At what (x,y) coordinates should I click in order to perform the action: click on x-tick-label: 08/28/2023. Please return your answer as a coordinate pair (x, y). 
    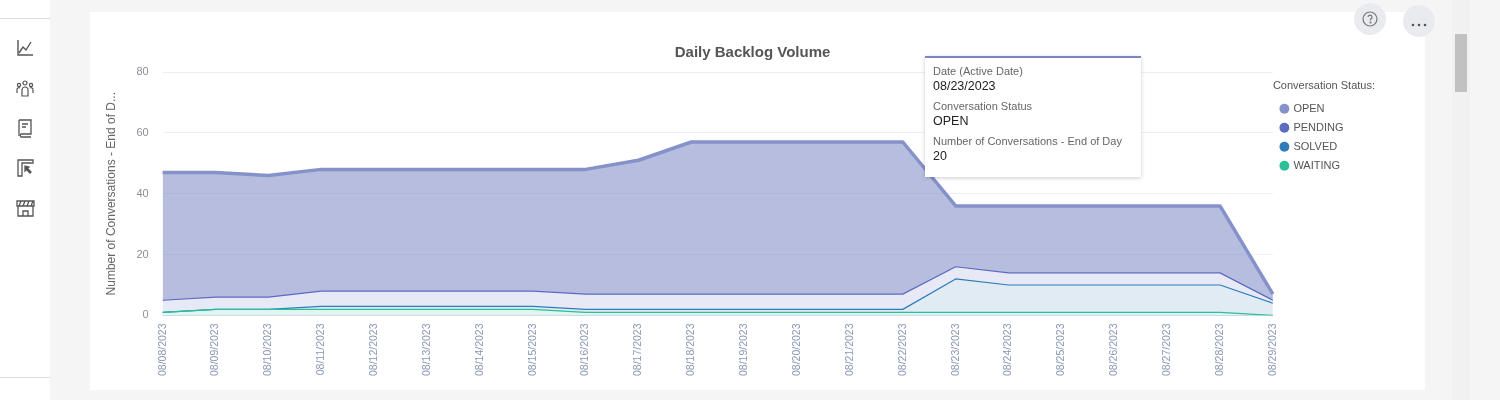
    Looking at the image, I should click on (1218, 350).